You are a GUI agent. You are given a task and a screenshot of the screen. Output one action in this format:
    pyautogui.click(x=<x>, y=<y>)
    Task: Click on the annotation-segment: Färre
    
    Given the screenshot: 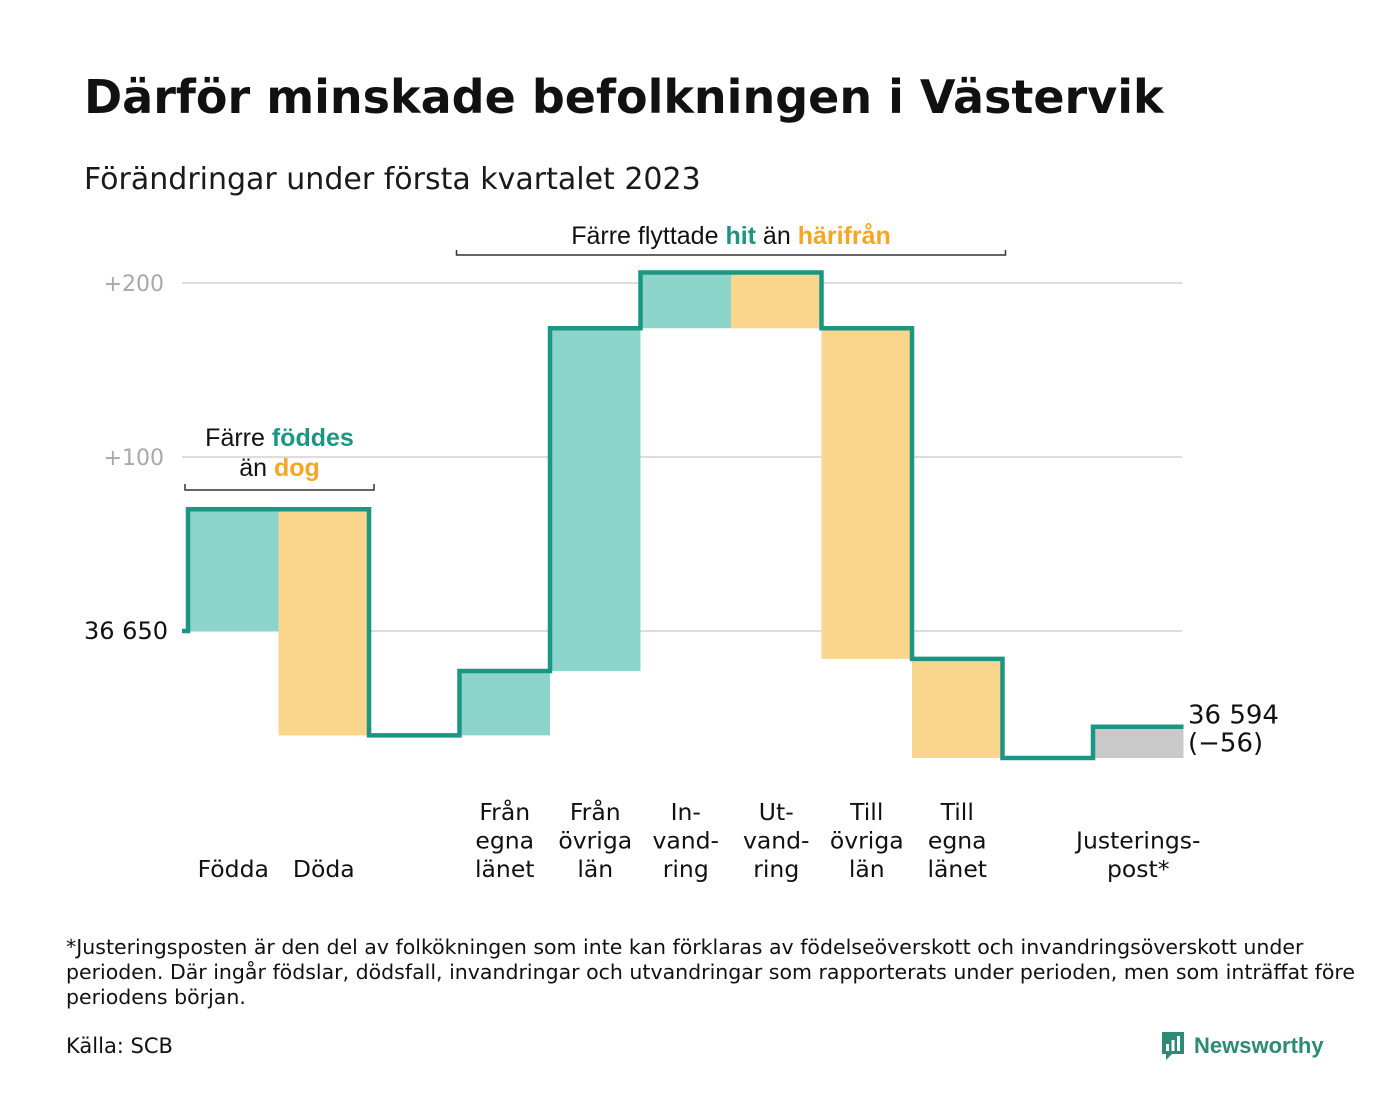 What is the action you would take?
    pyautogui.click(x=238, y=438)
    